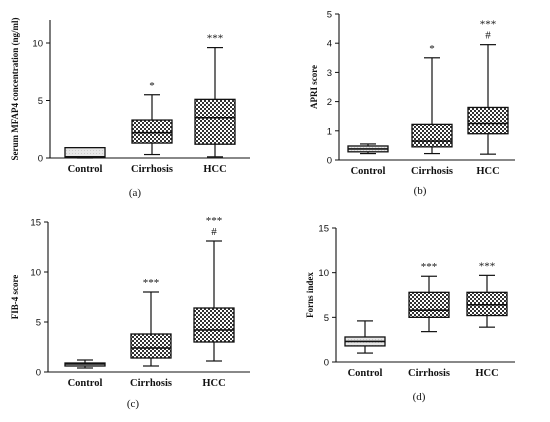 This screenshot has width=550, height=422. What do you see at coordinates (419, 397) in the screenshot?
I see `panel-label: (d)` at bounding box center [419, 397].